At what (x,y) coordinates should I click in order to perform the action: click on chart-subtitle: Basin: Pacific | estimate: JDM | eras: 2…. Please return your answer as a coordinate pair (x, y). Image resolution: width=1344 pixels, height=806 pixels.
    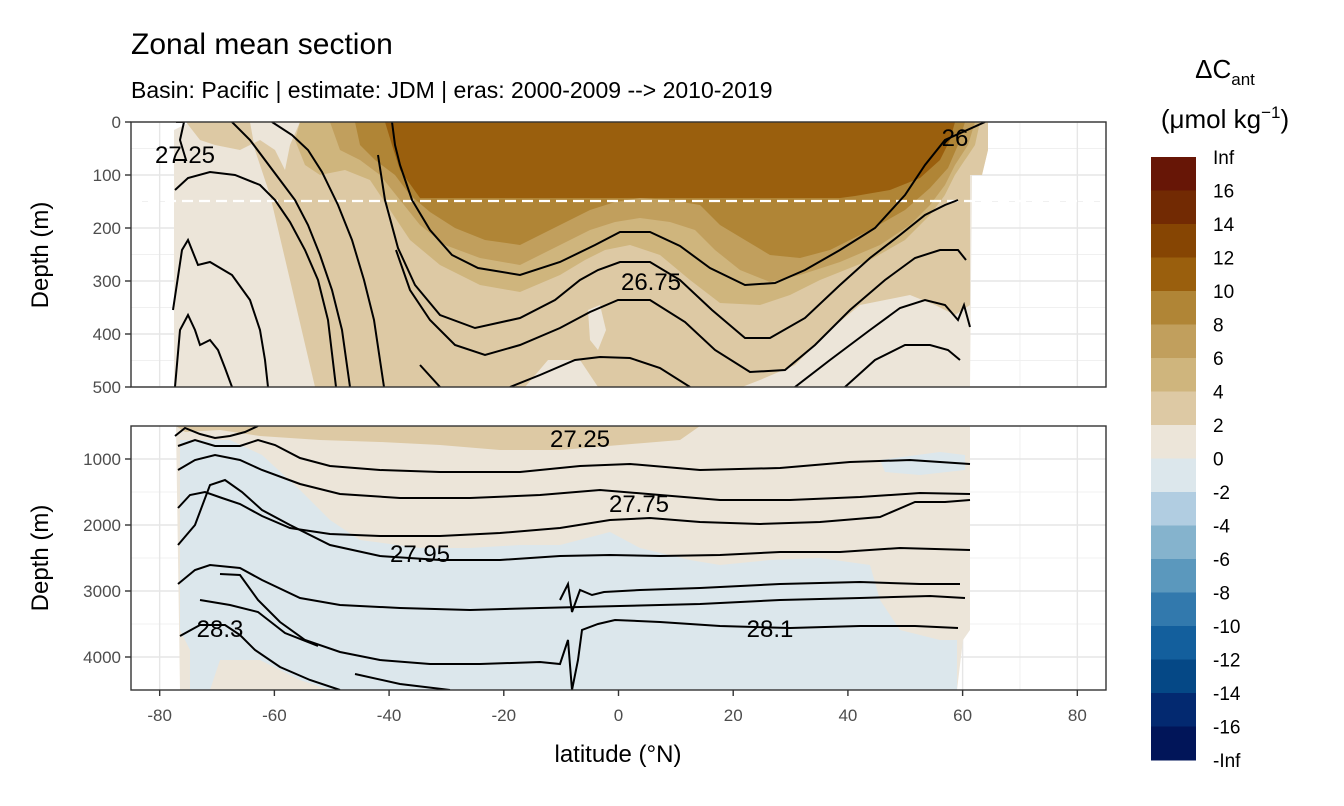
    Looking at the image, I should click on (452, 90).